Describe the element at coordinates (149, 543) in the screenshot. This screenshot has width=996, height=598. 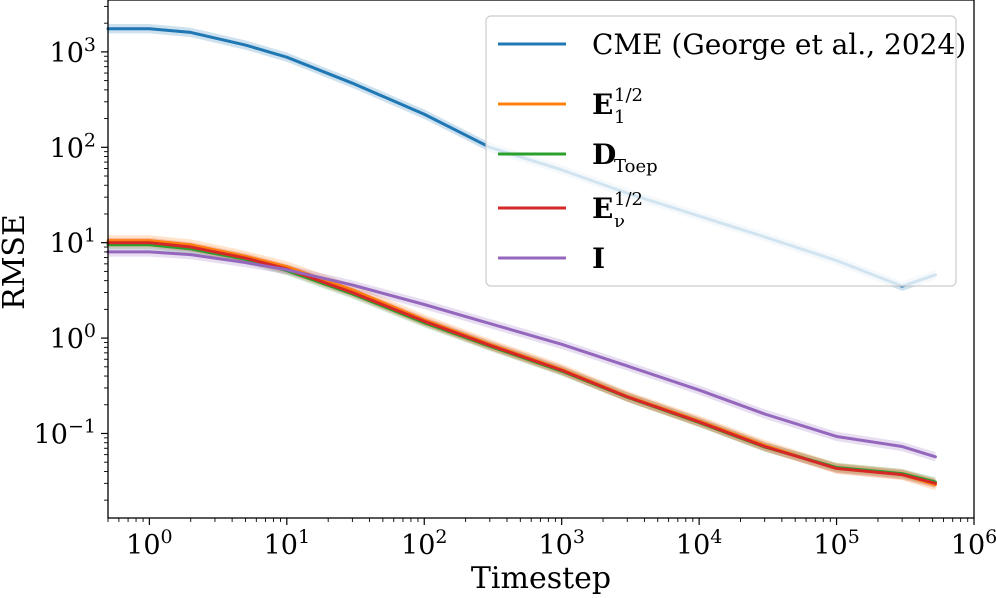
I see `x-tick-label: 10⁰` at that location.